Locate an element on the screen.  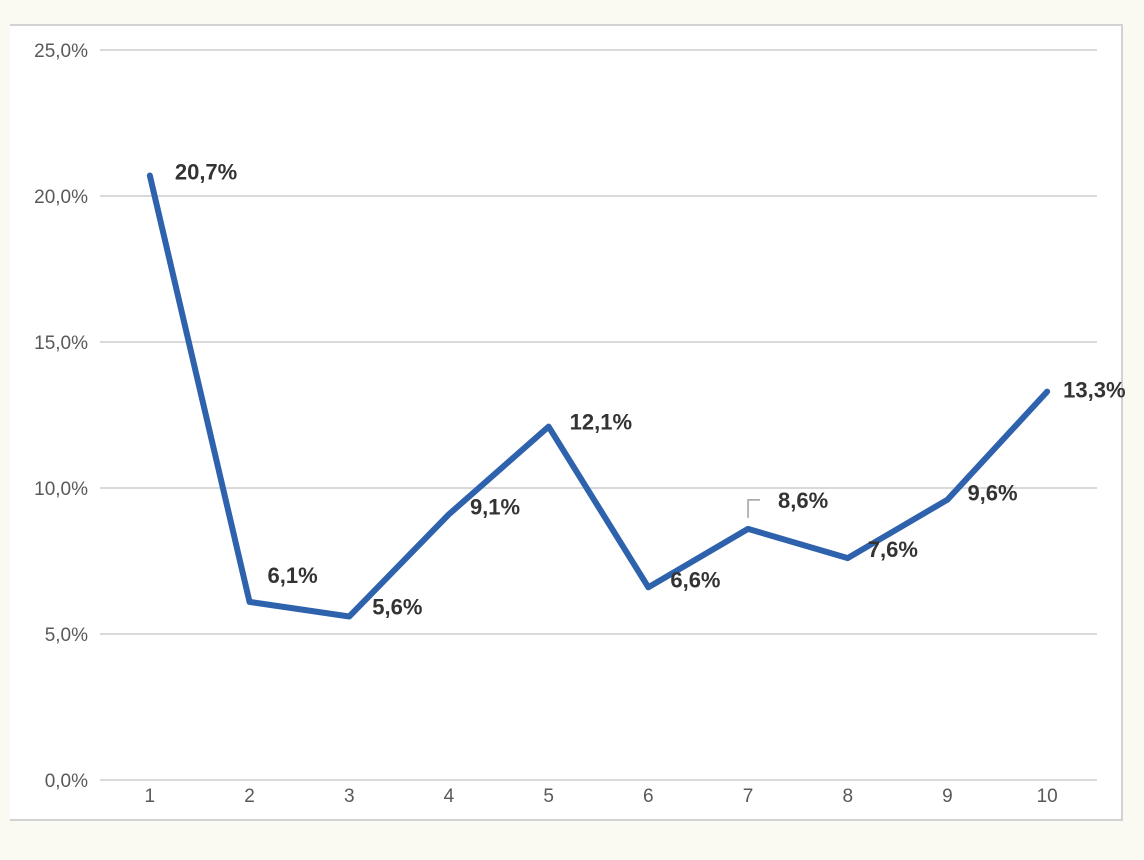
data-point-label: 8,6% is located at coordinates (803, 500).